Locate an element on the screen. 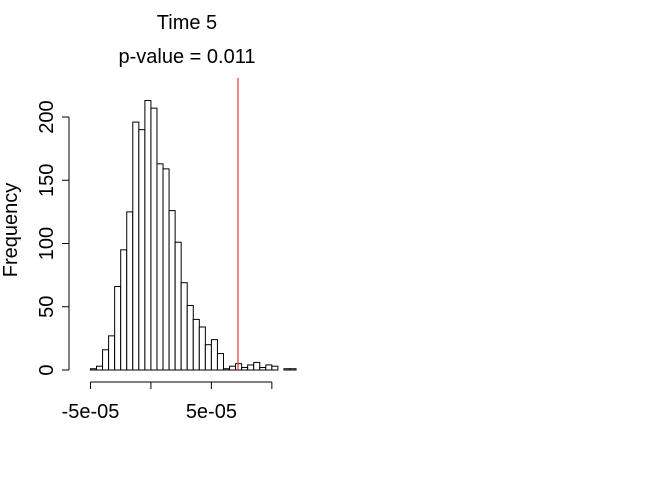  y-tick-label: 0 is located at coordinates (47, 369).